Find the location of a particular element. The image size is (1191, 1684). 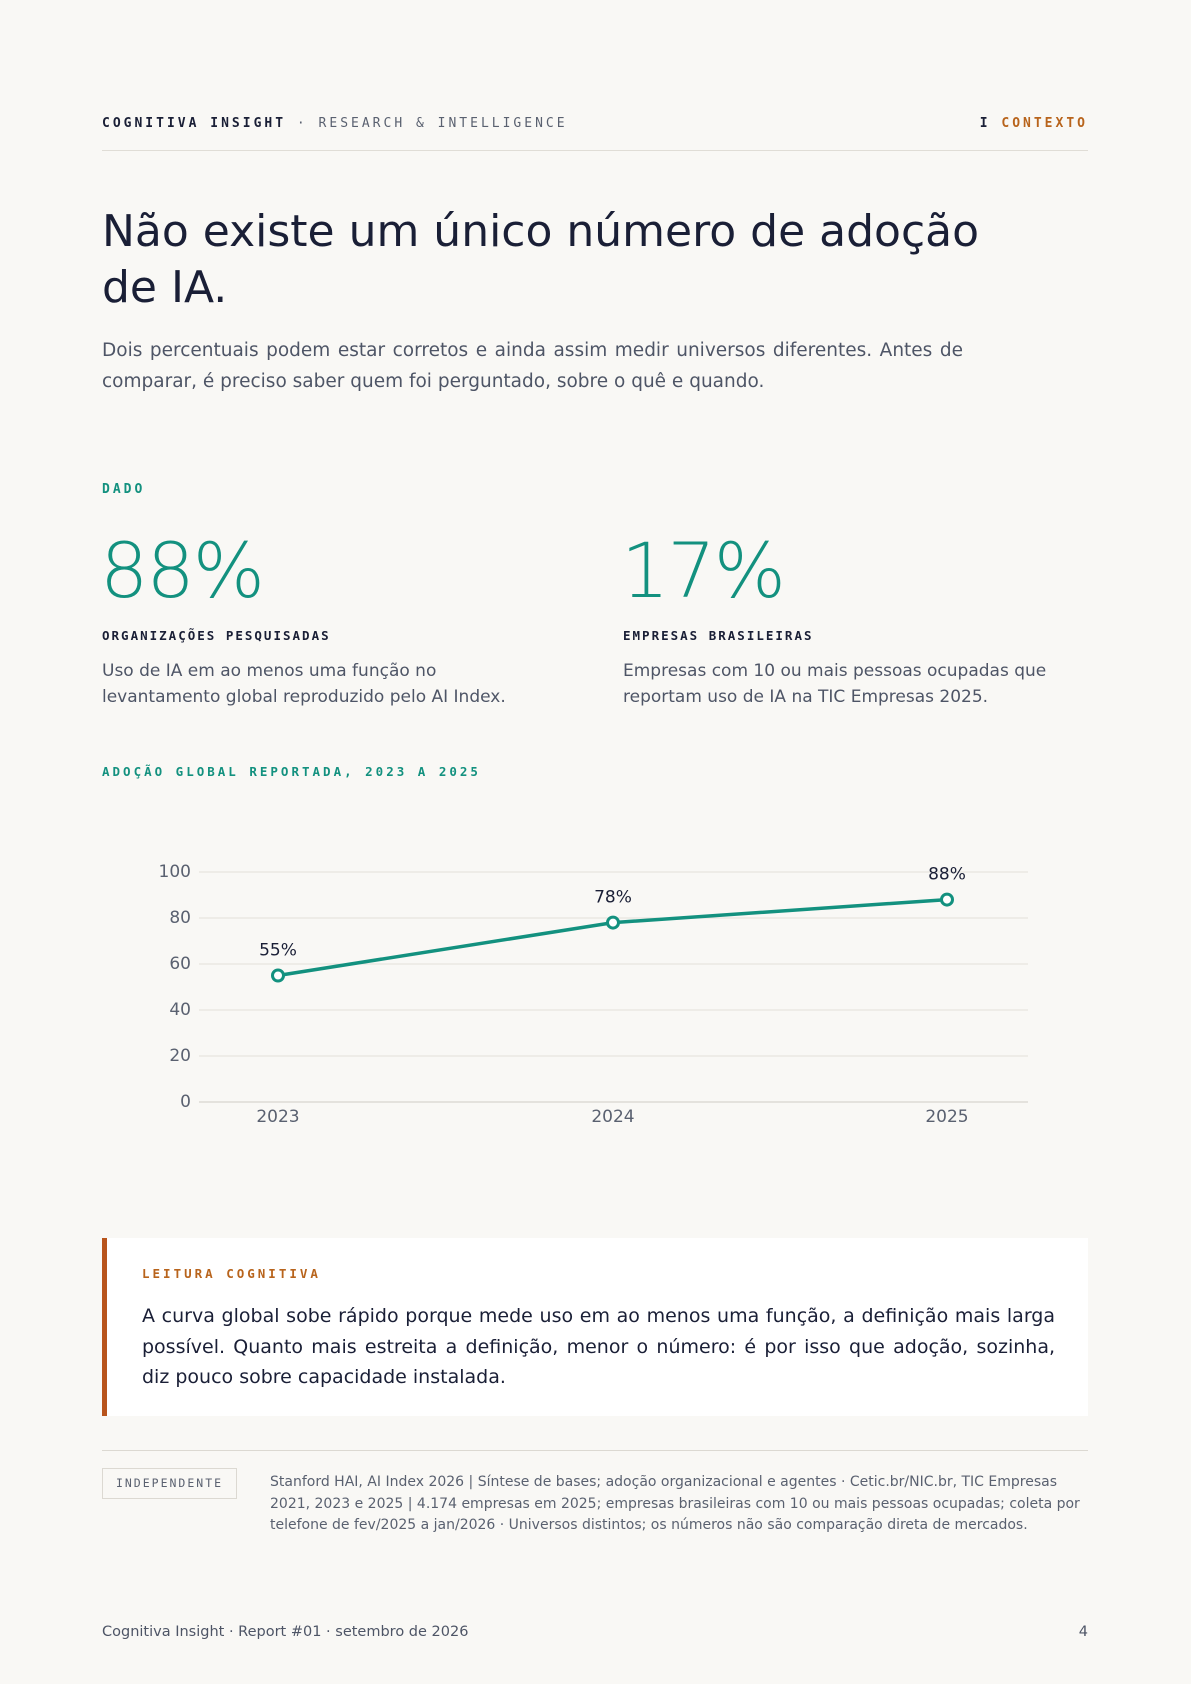

y-tick-label: 60 is located at coordinates (180, 964).